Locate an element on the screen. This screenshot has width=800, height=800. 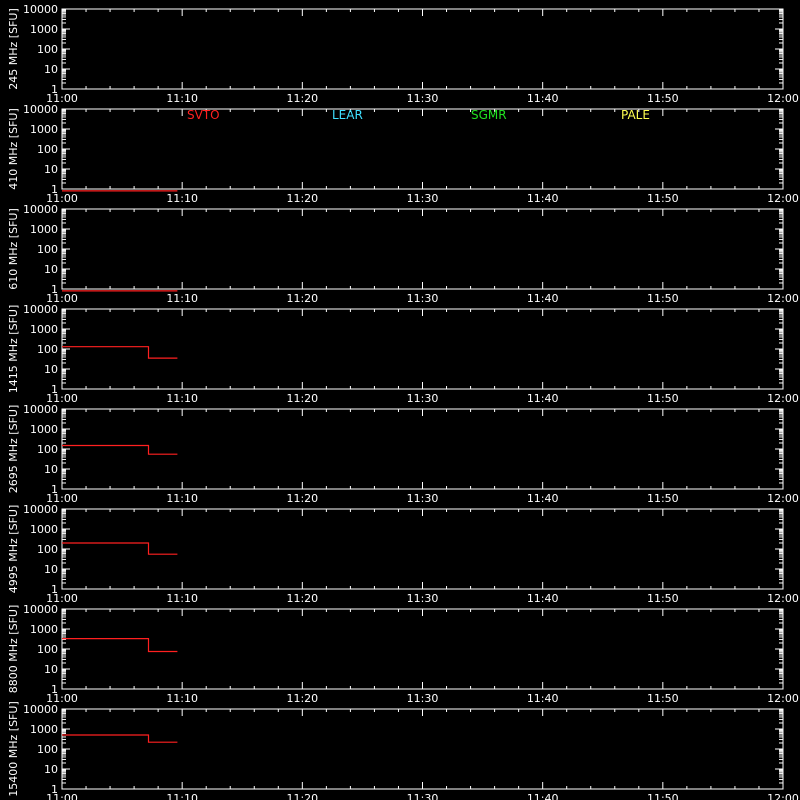
y-axis-label: 610 MHz [SFU] is located at coordinates (13, 248).